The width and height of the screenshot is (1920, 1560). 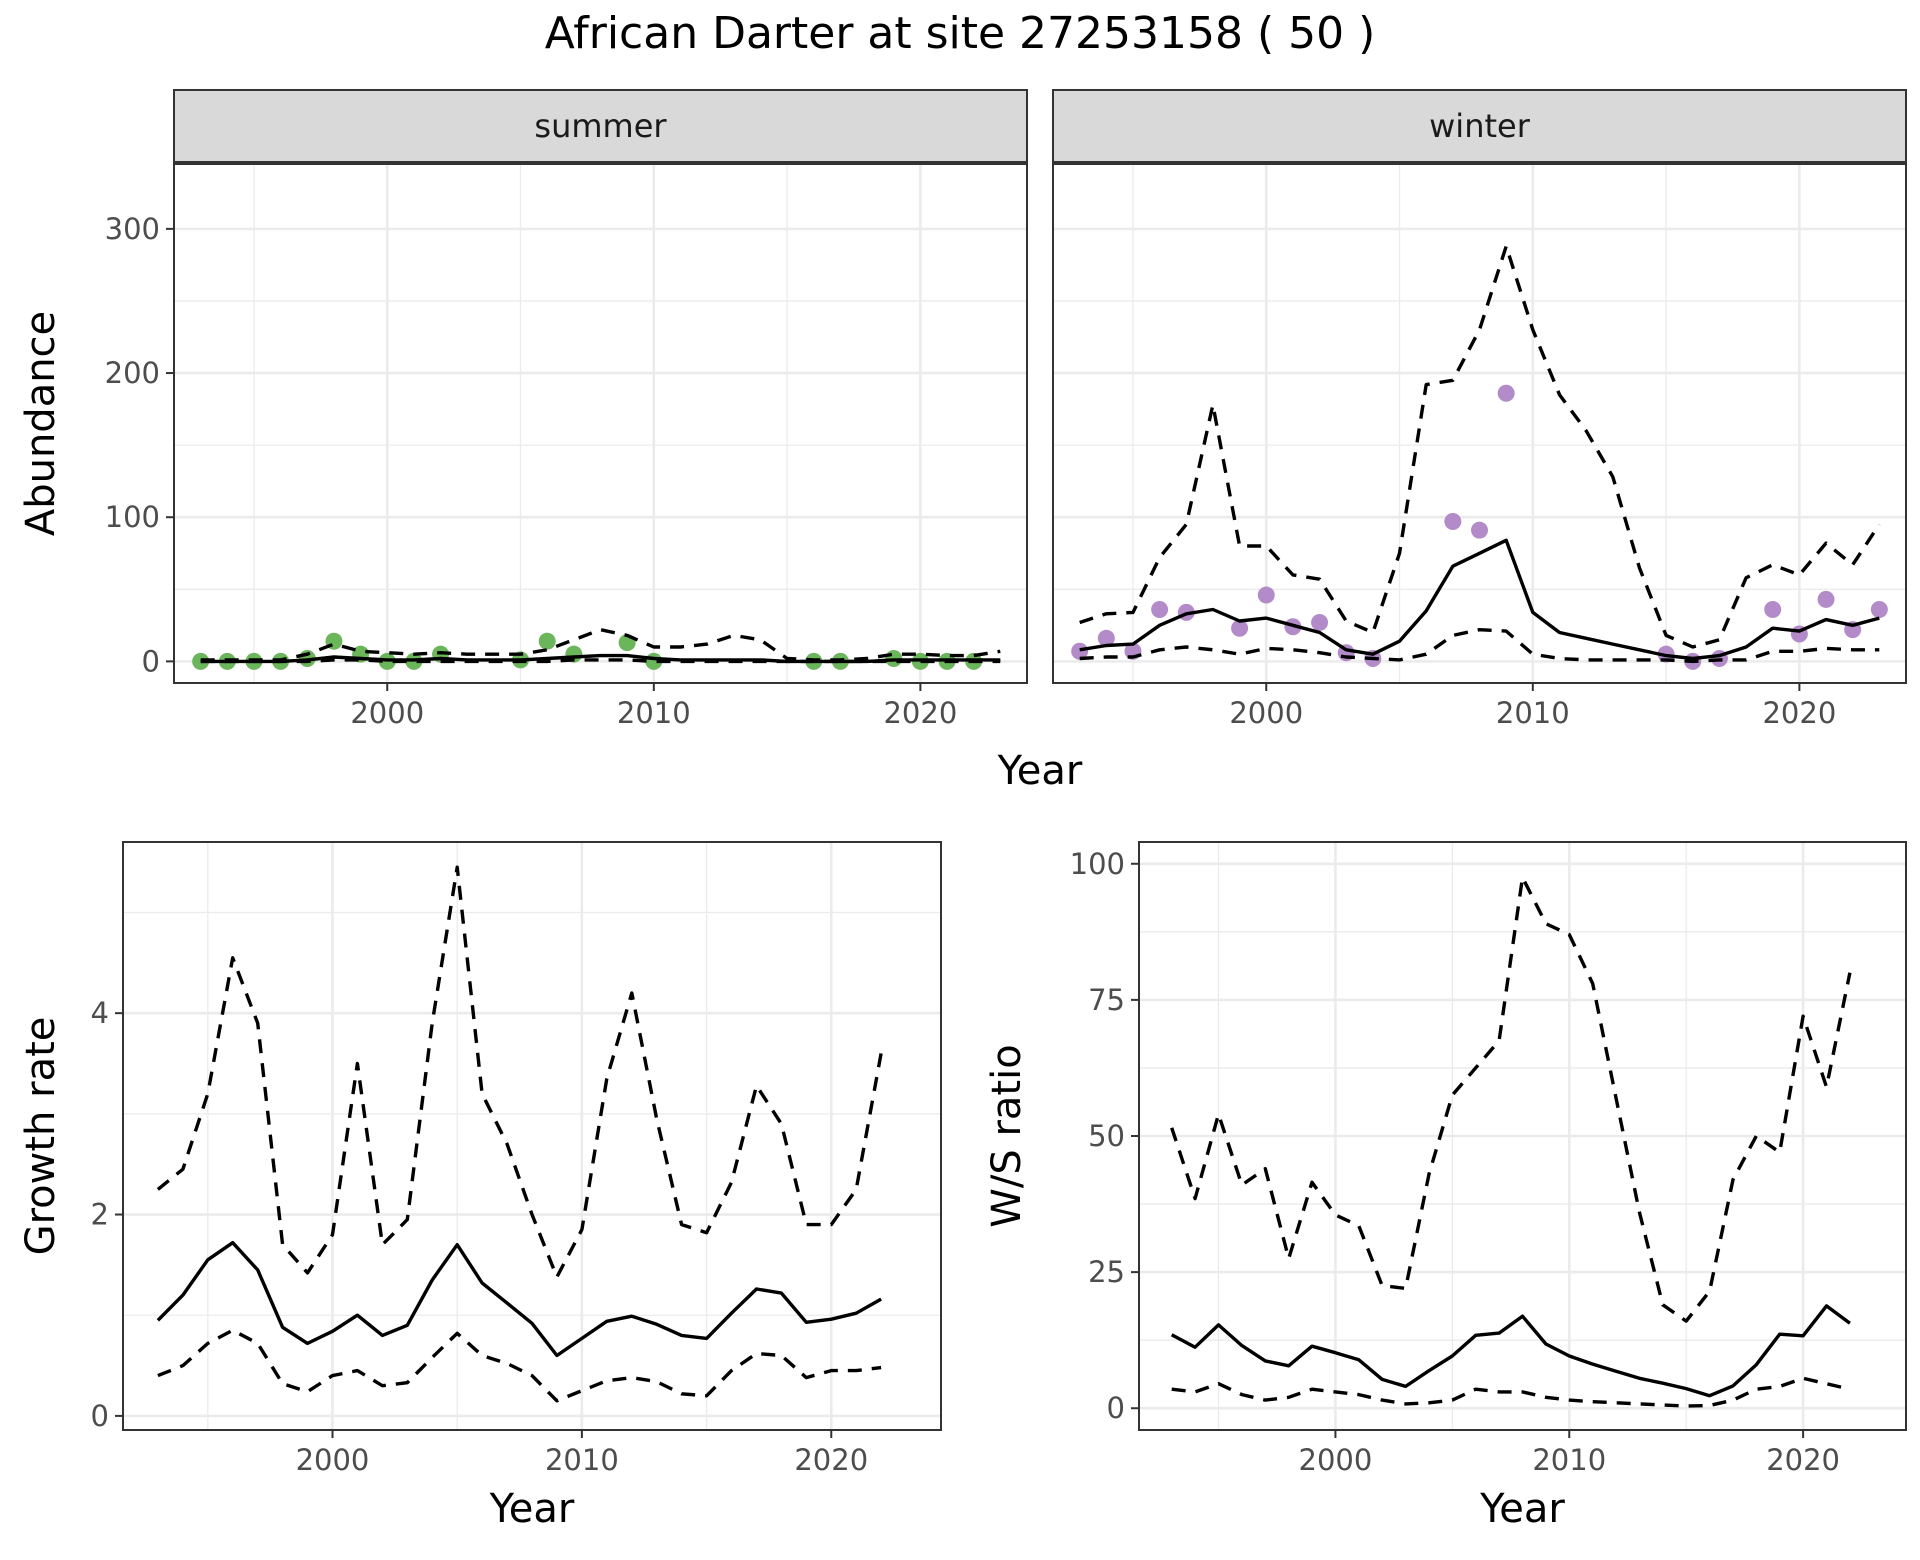 What do you see at coordinates (1097, 864) in the screenshot?
I see `ws-ratio-y-tick-label: 100` at bounding box center [1097, 864].